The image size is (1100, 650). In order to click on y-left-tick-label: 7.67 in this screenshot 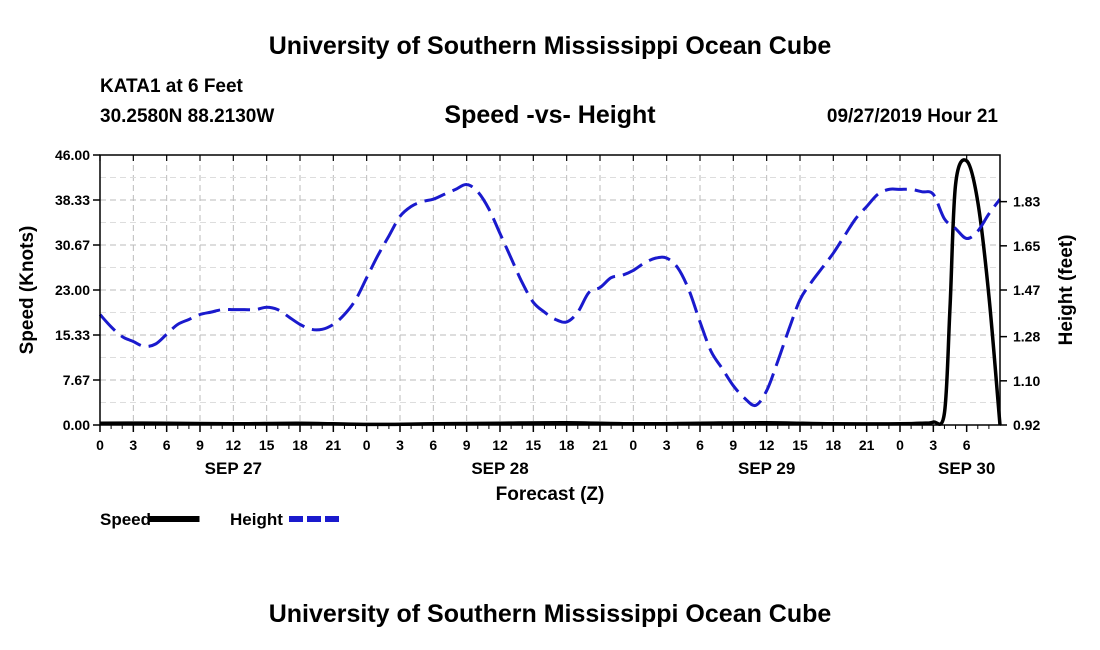, I will do `click(76, 380)`.